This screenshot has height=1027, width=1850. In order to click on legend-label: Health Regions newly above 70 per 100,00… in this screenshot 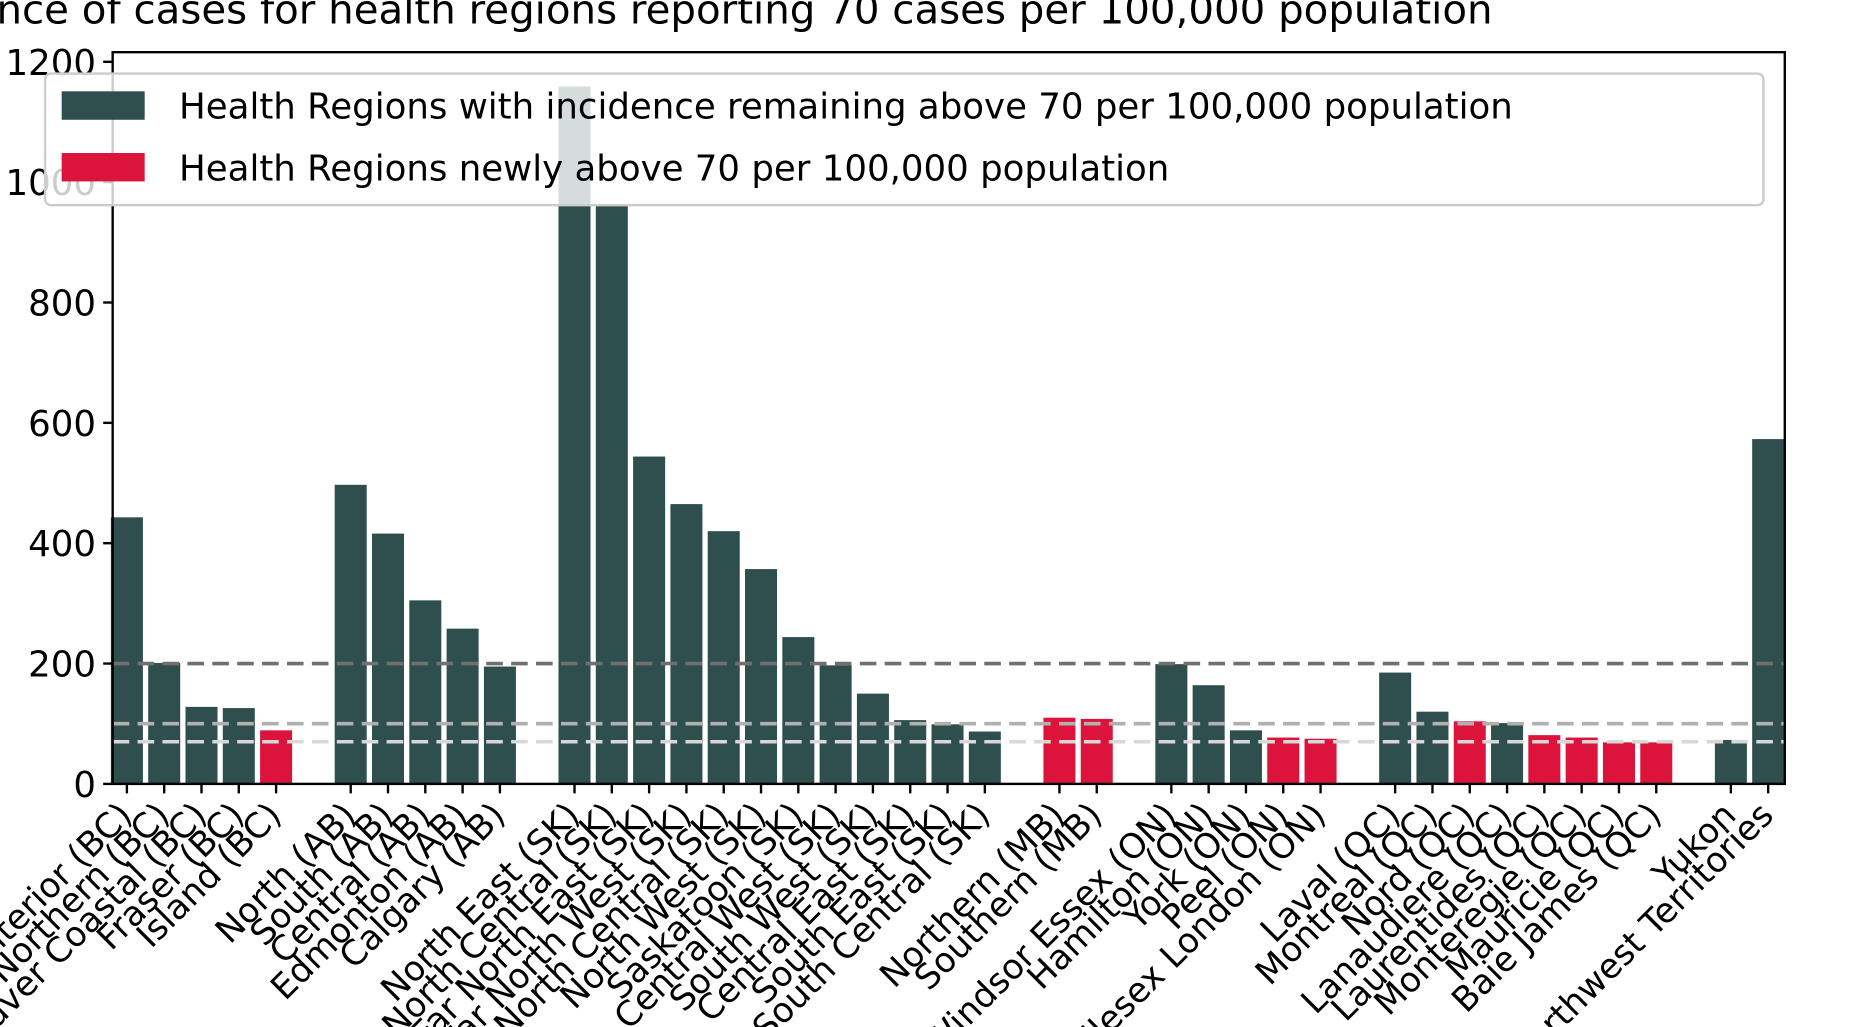, I will do `click(674, 168)`.